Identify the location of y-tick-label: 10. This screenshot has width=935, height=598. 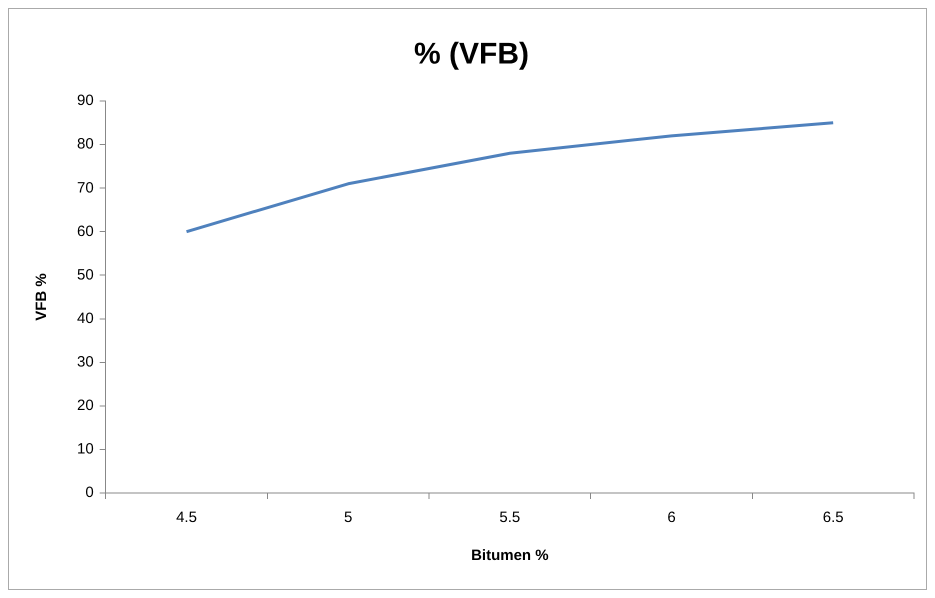
(85, 449).